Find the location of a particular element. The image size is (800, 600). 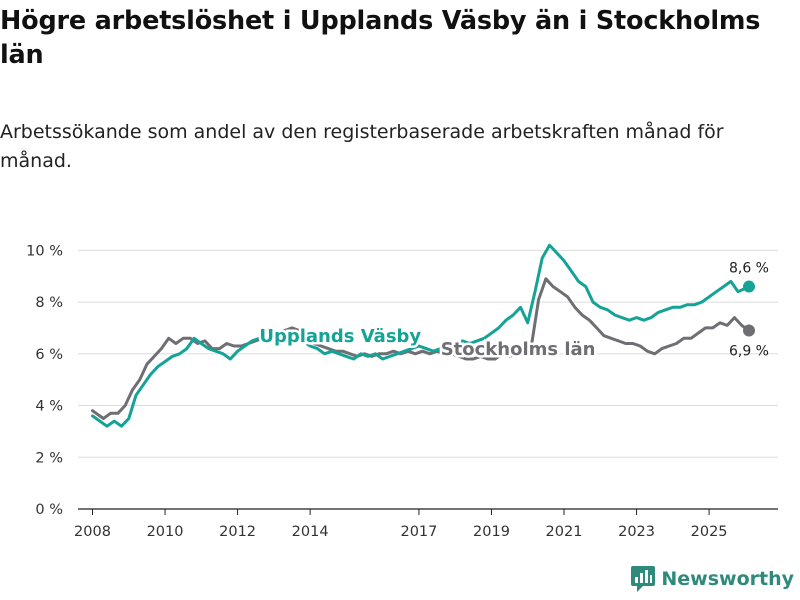

newsworthy-logo-icon is located at coordinates (643, 579).